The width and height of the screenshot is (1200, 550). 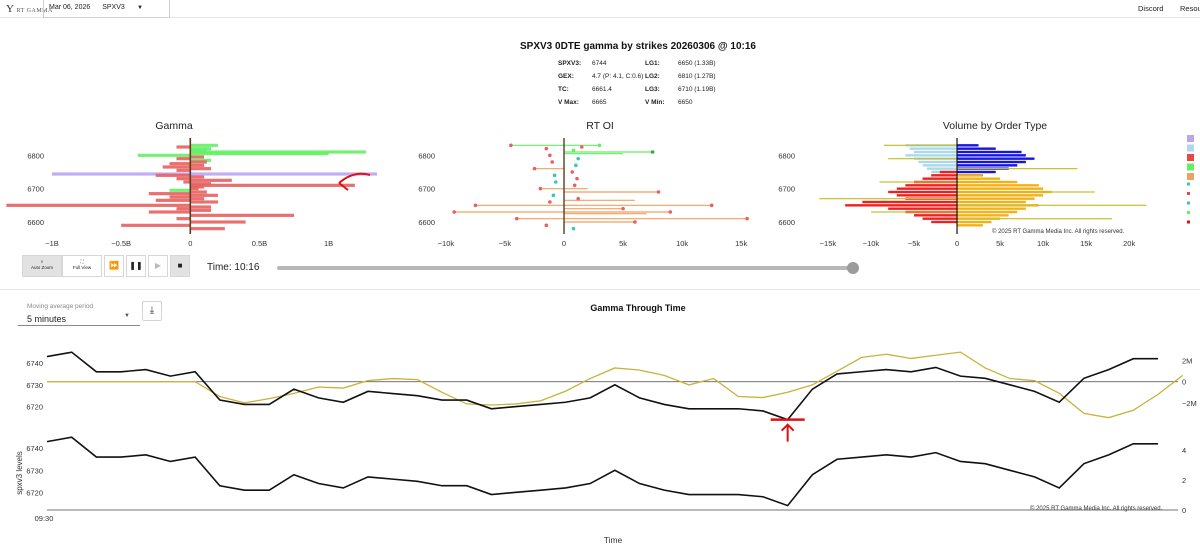 I want to click on pause-button: ❚❚, so click(x=136, y=266).